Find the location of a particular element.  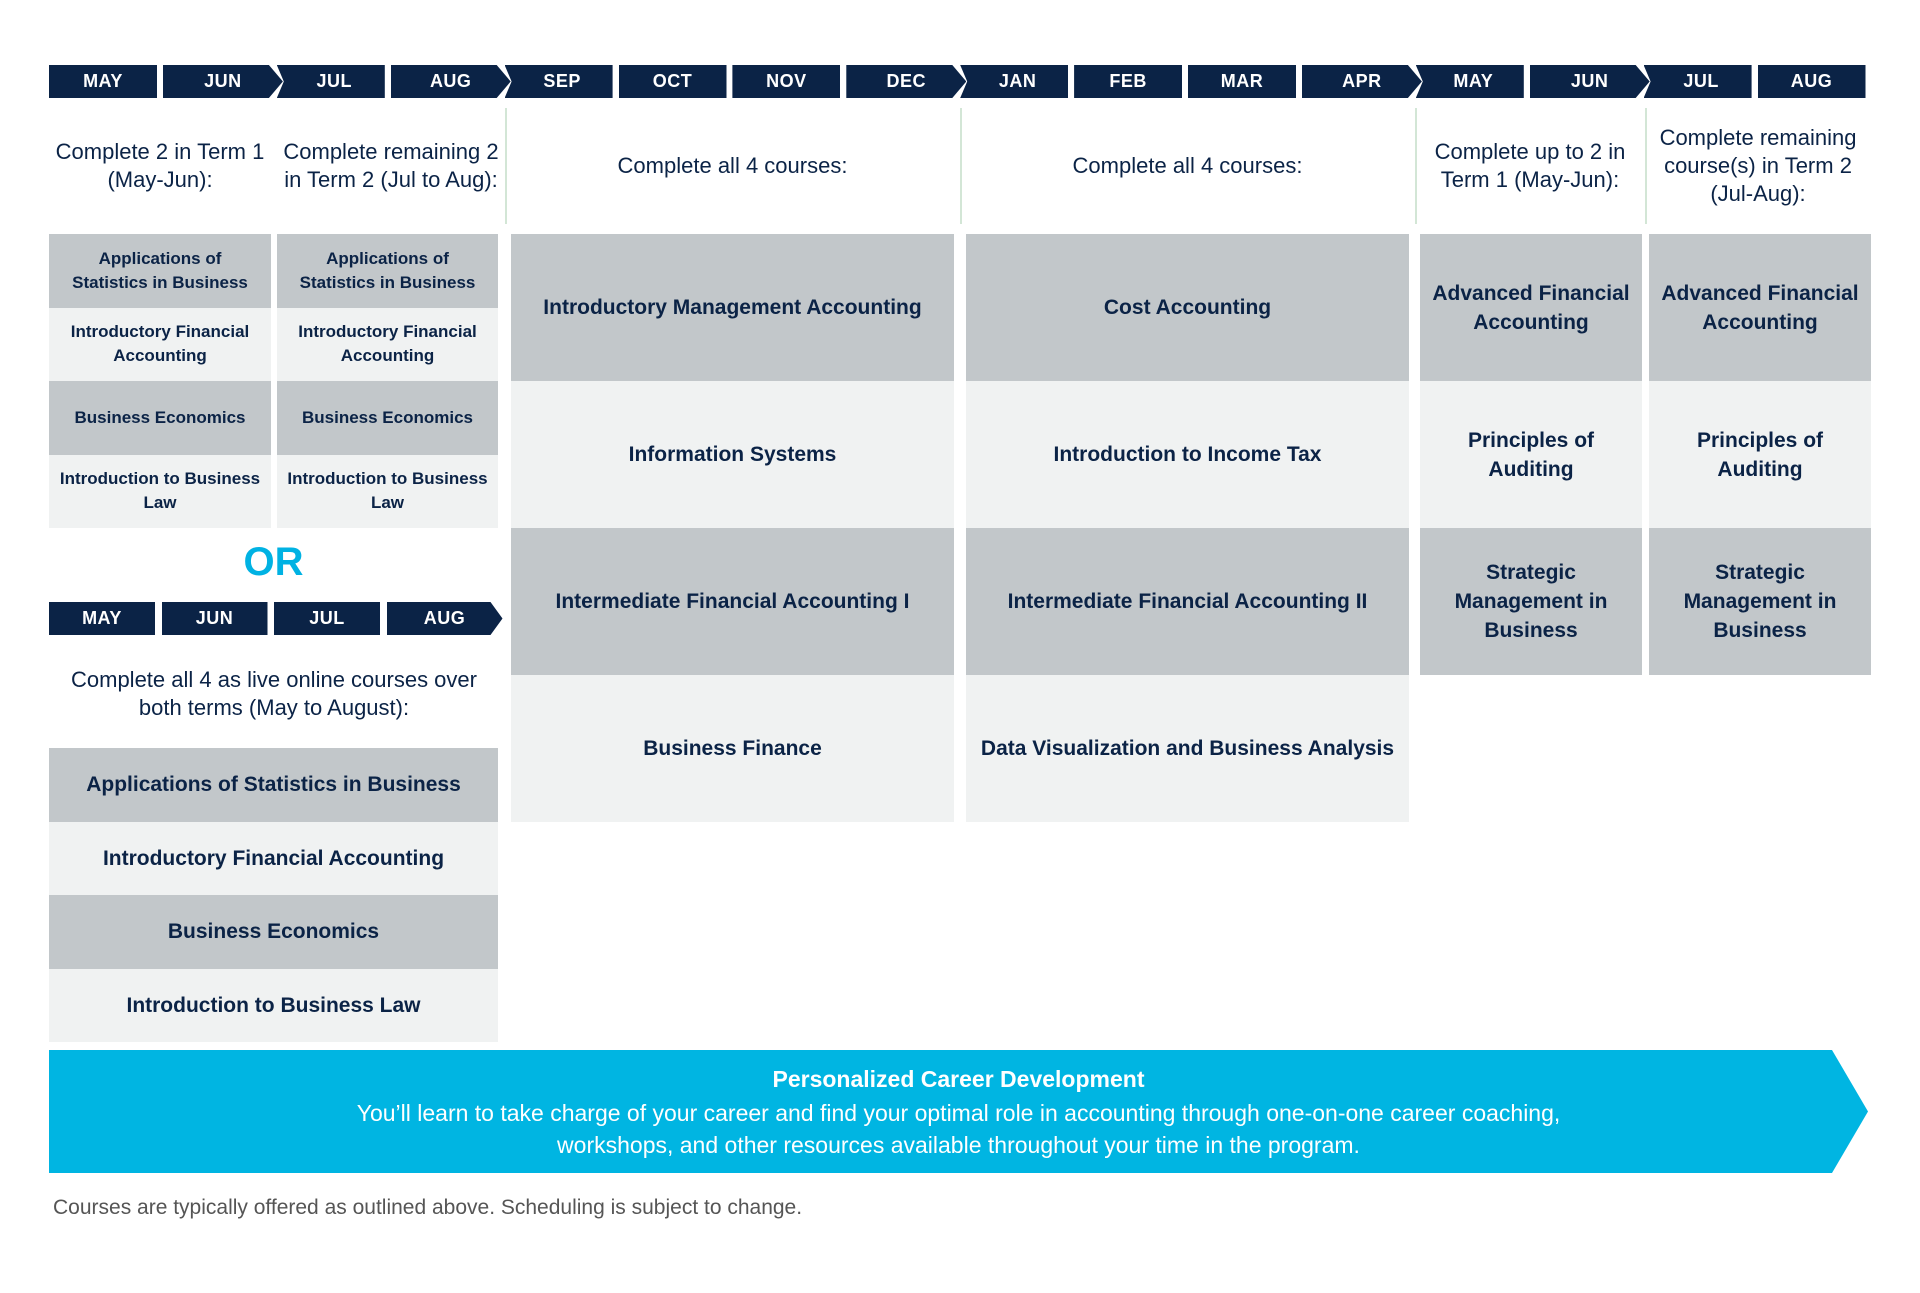

term-instructions: Complete 2 in Term 1 (May-Jun): is located at coordinates (160, 165).